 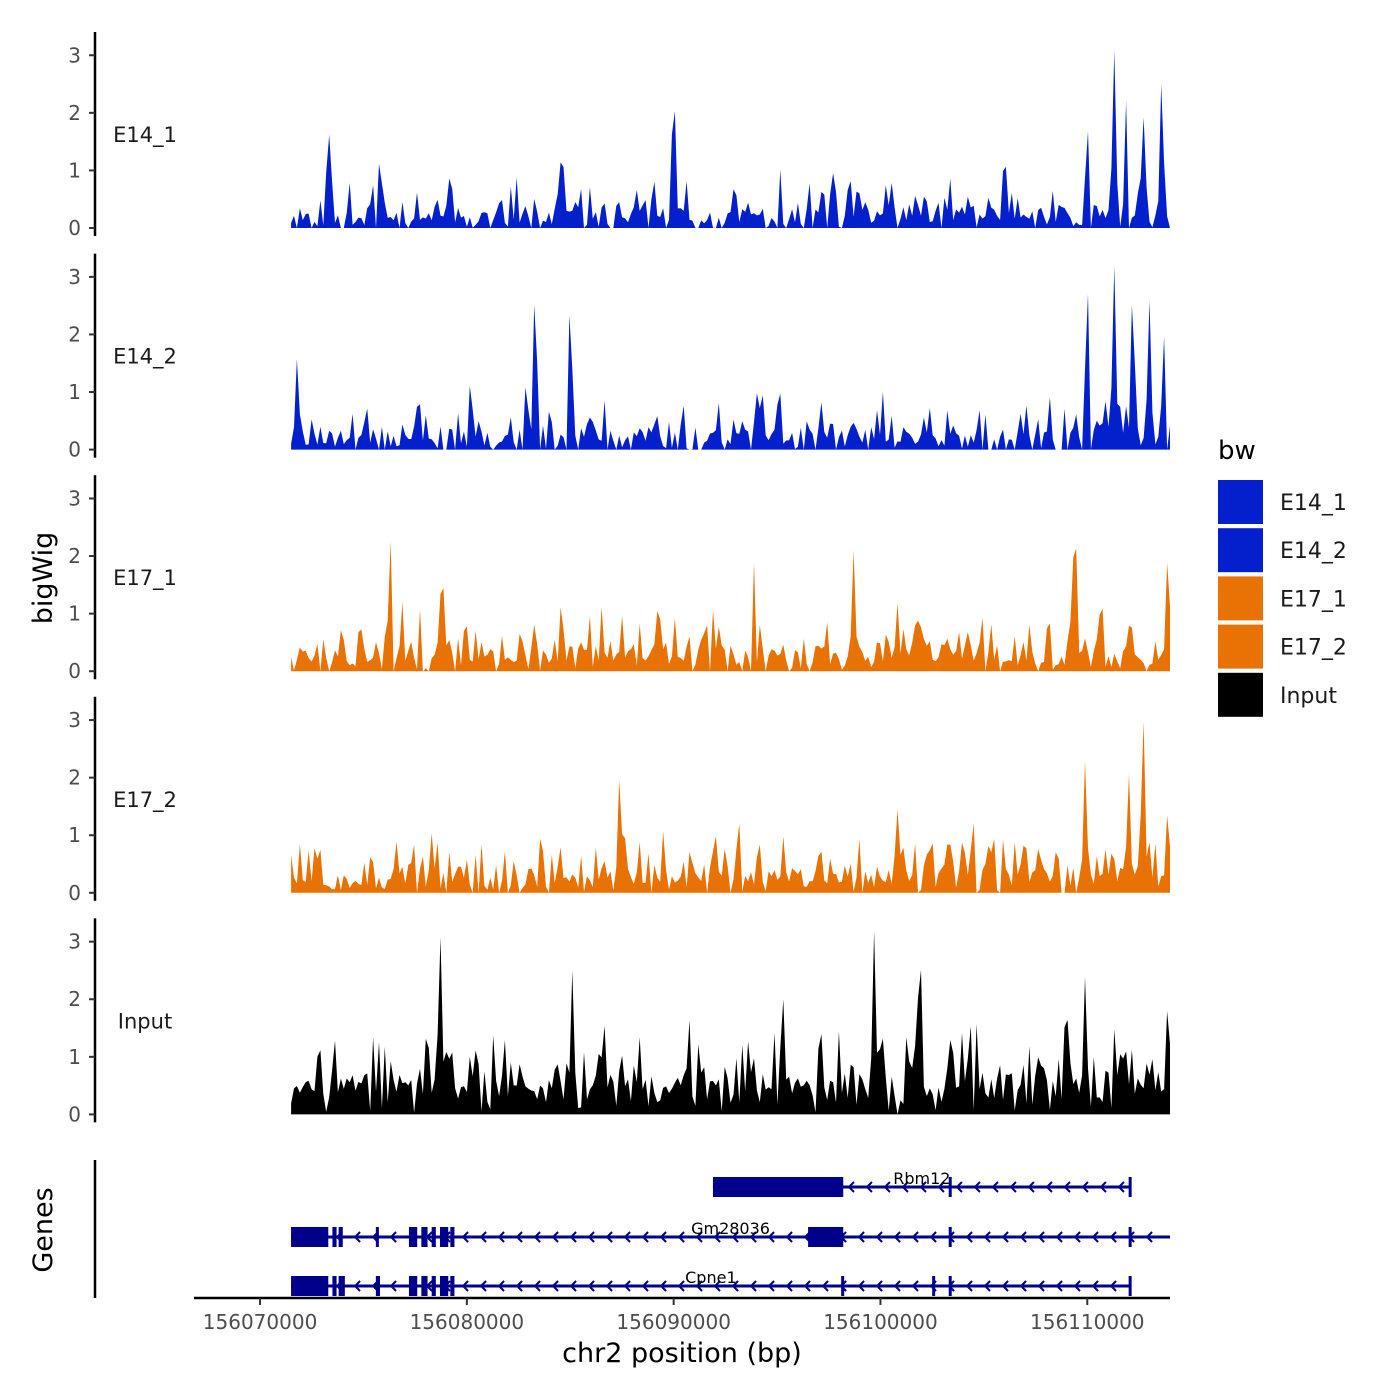 I want to click on legend-label: E14_2, so click(x=1313, y=551).